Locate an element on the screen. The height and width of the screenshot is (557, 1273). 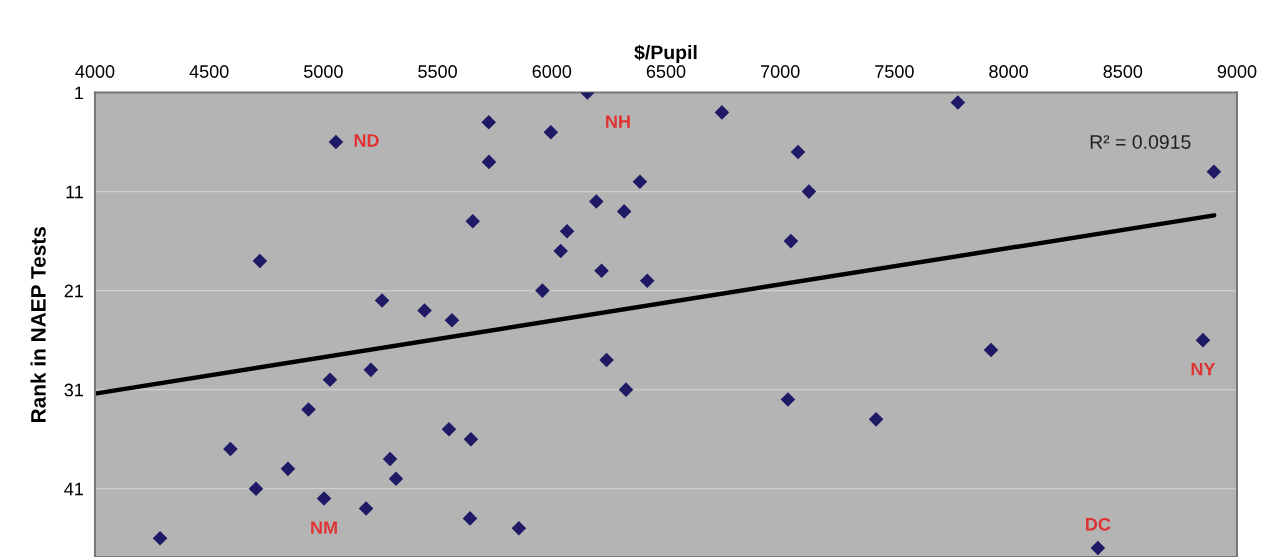
y-tick-label: 31 is located at coordinates (73, 390).